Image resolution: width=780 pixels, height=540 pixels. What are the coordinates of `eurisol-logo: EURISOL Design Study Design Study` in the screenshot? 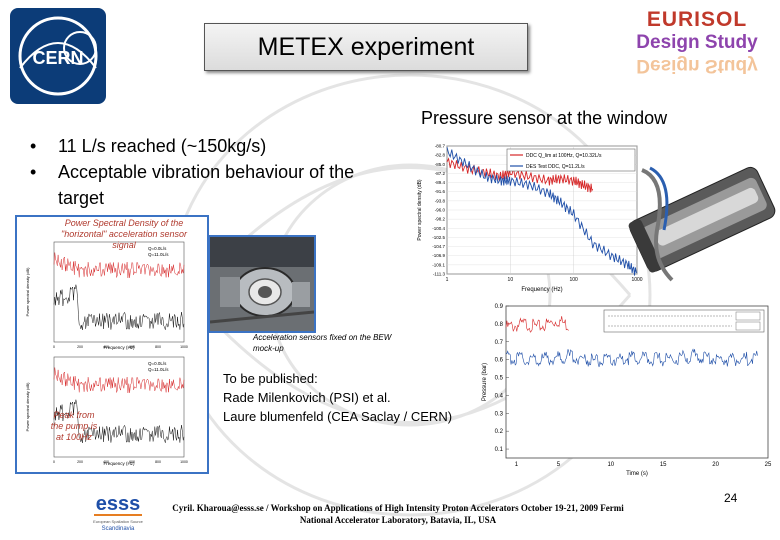 It's located at (697, 42).